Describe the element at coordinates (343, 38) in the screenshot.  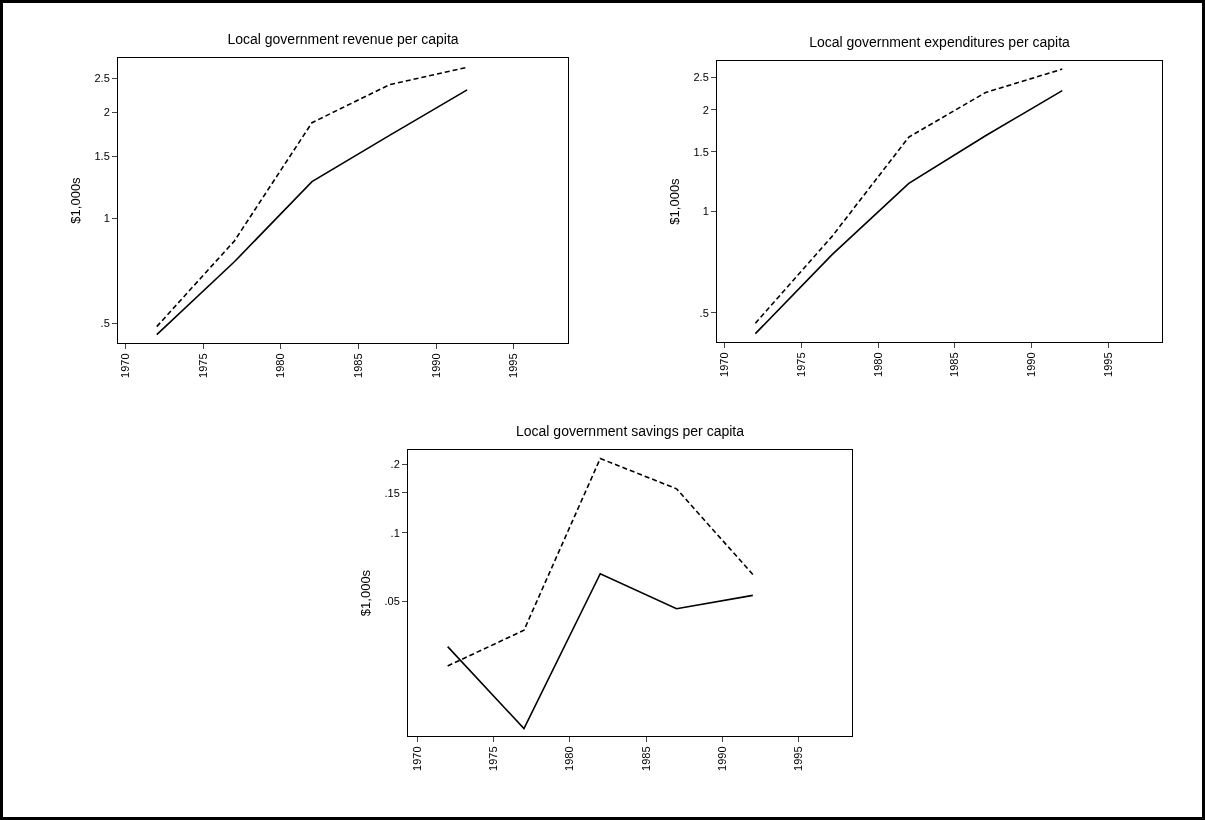
I see `chart-title: Local government revenue per capita` at that location.